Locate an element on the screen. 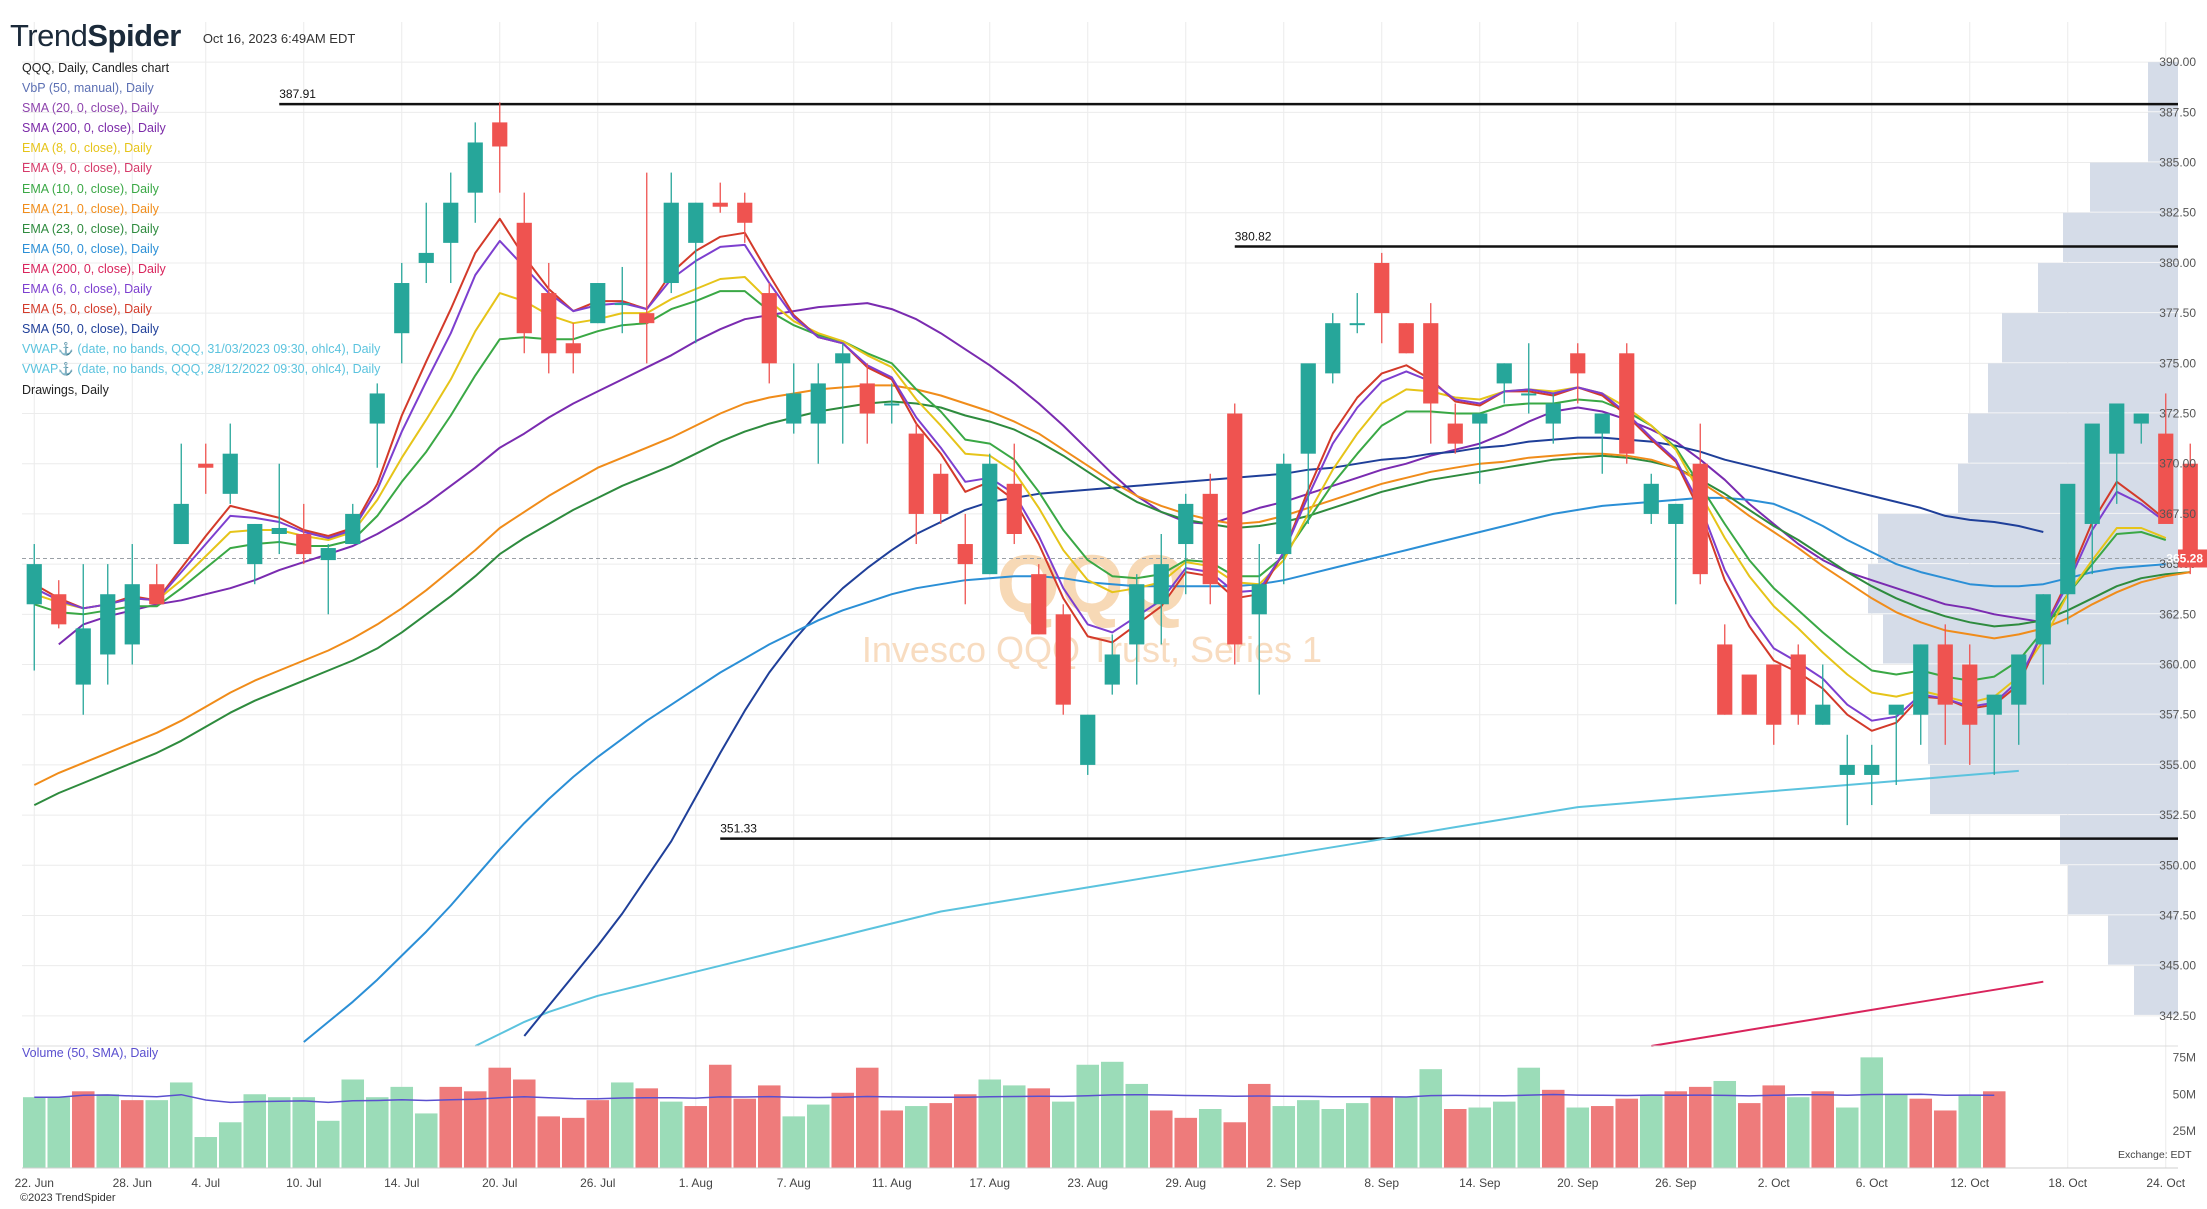 This screenshot has width=2207, height=1209. time-tick-label: 4. Jul is located at coordinates (205, 1183).